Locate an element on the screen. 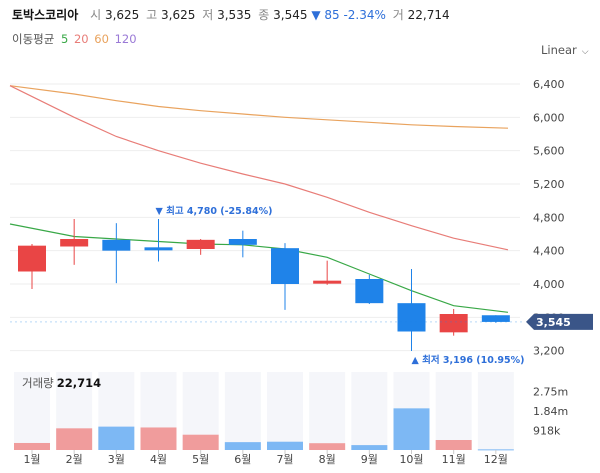  price-tick-label: 5,600 is located at coordinates (549, 151).